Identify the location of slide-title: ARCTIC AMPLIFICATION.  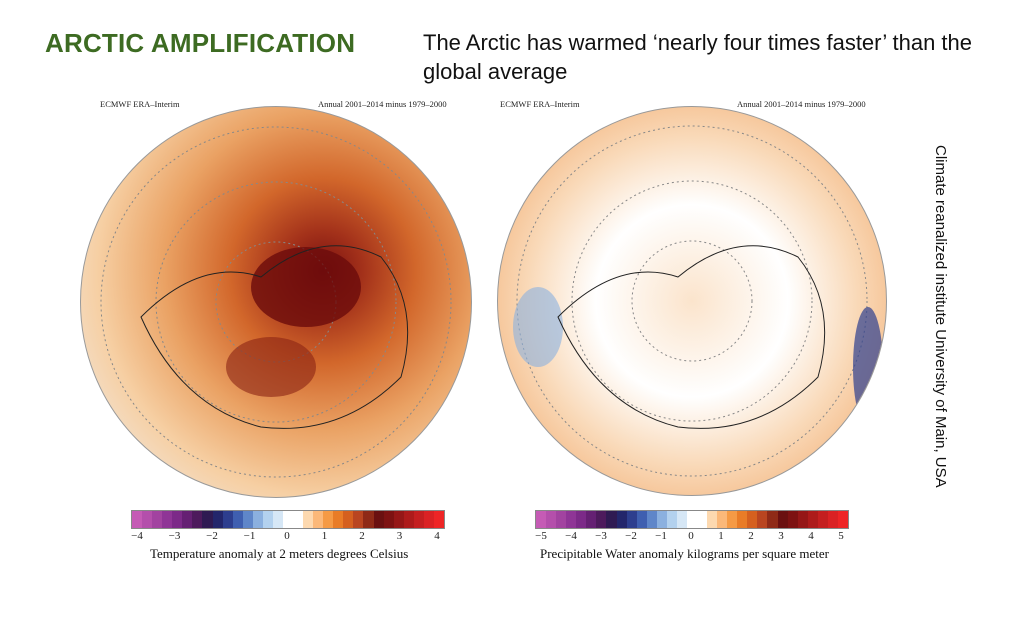
(200, 43).